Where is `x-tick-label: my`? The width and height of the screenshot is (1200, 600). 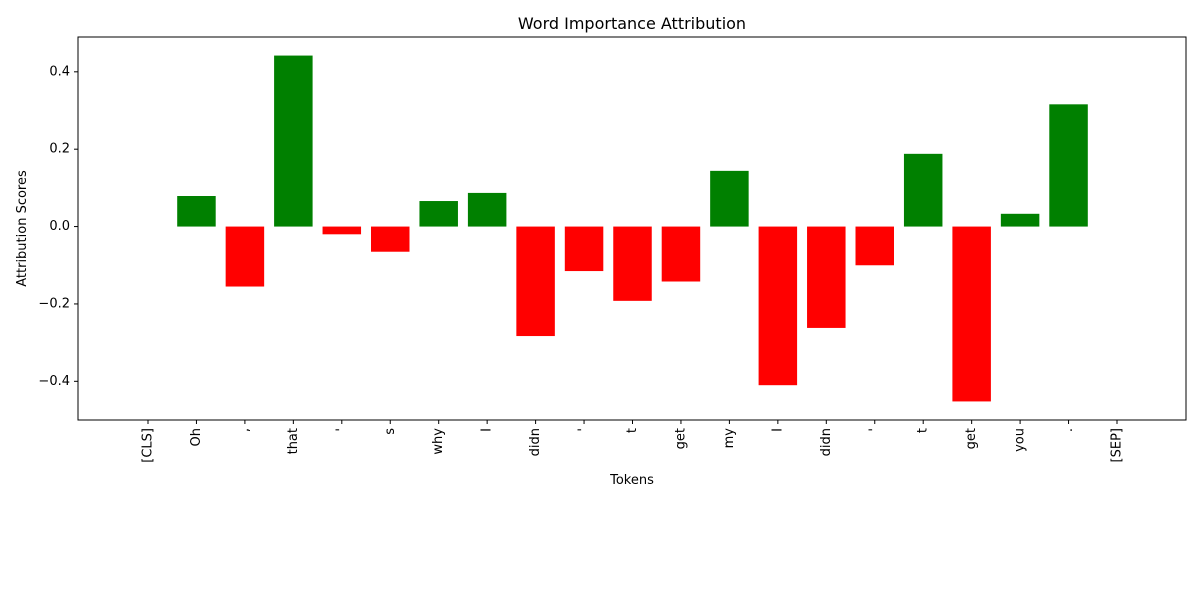 x-tick-label: my is located at coordinates (729, 438).